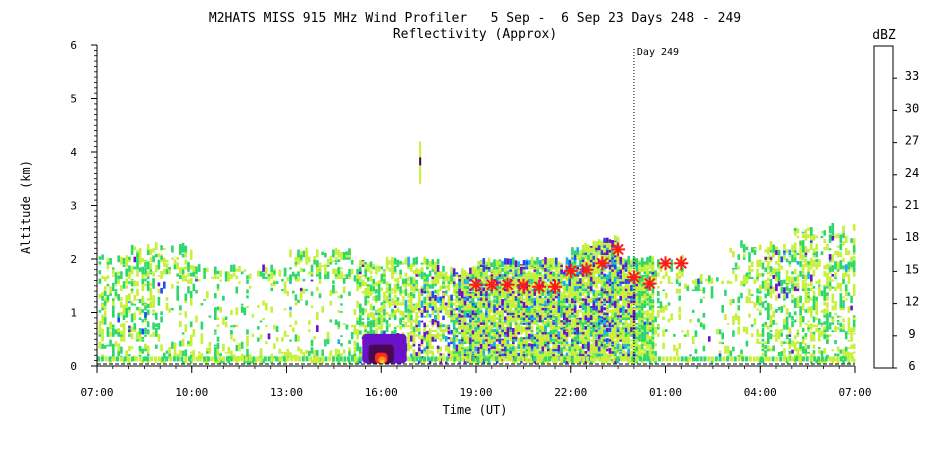  I want to click on colorbar-tick-label: 24, so click(912, 173).